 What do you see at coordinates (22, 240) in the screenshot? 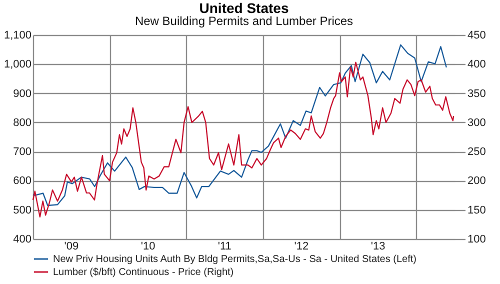
I see `y-tick-label: 400` at bounding box center [22, 240].